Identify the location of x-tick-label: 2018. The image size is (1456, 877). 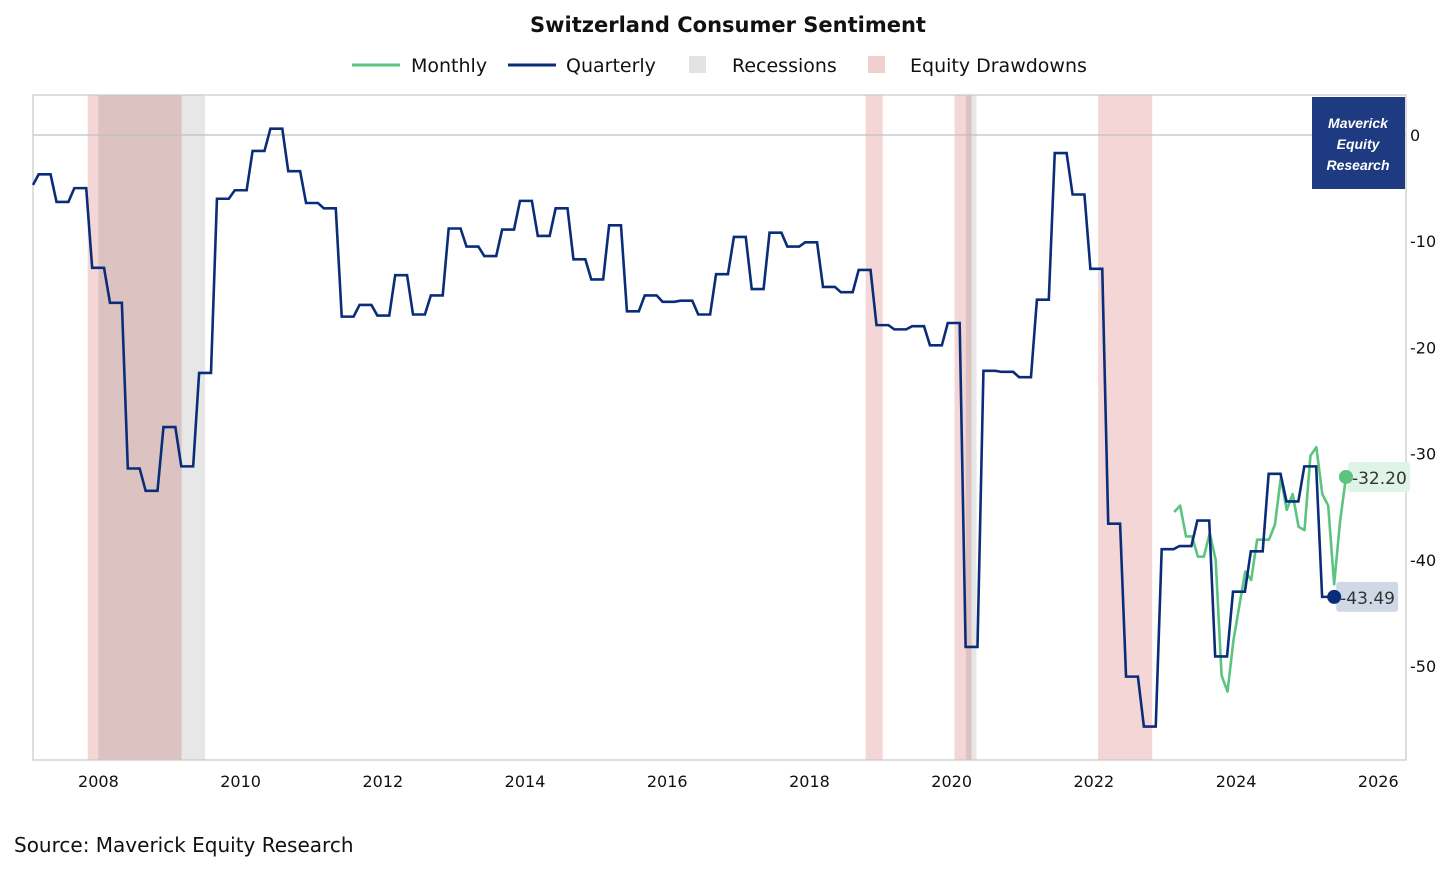
(809, 781).